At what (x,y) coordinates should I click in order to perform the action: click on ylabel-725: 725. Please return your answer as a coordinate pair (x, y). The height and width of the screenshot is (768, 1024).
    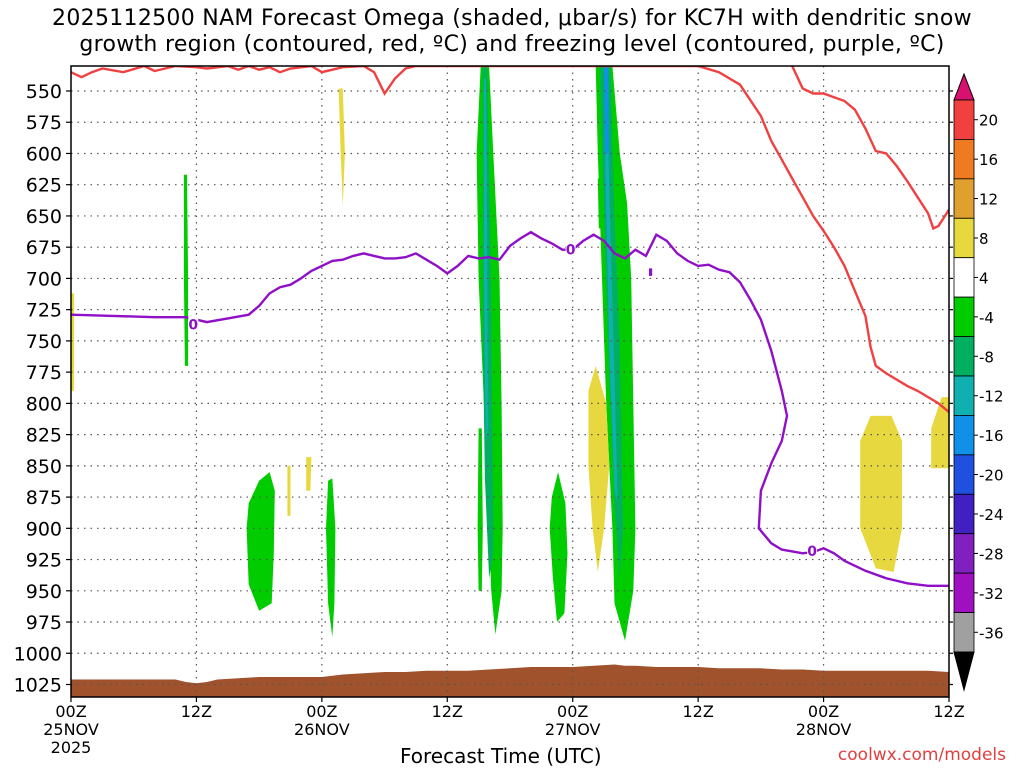
    Looking at the image, I should click on (44, 311).